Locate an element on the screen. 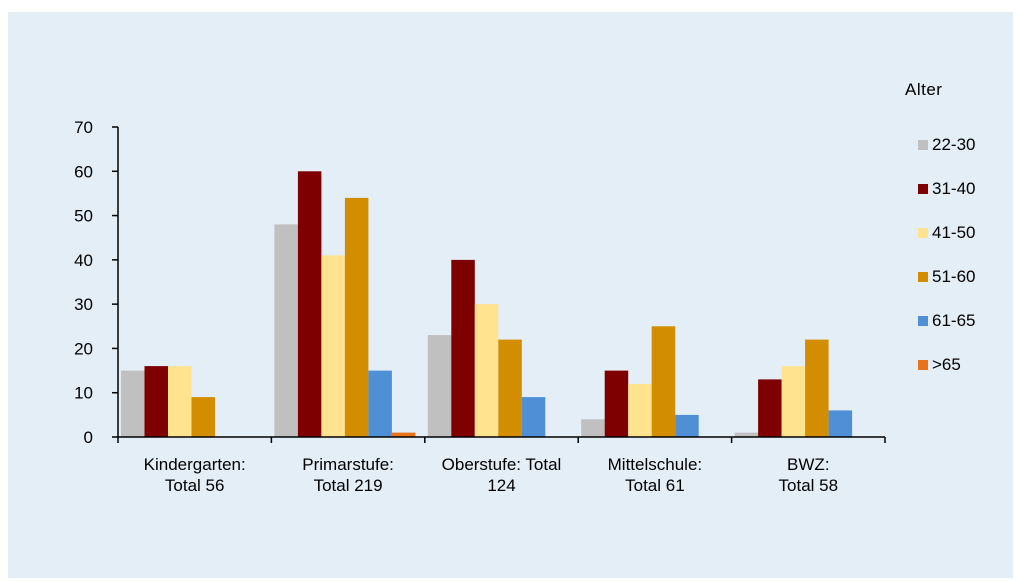  y-tick-label-70: 70 is located at coordinates (83, 127).